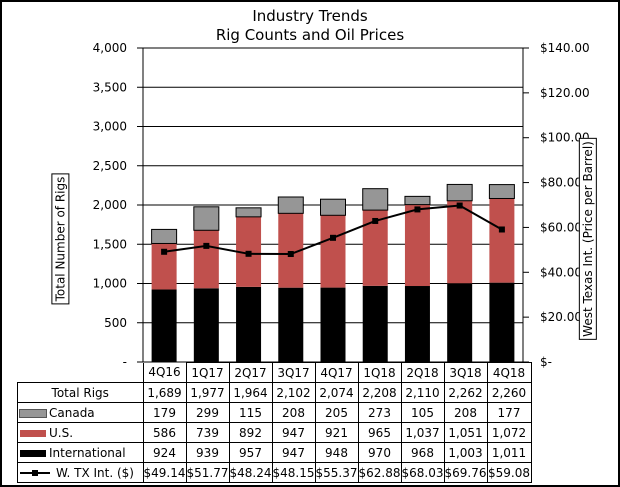 Image resolution: width=620 pixels, height=487 pixels. What do you see at coordinates (207, 392) in the screenshot?
I see `table-cell: 1,977` at bounding box center [207, 392].